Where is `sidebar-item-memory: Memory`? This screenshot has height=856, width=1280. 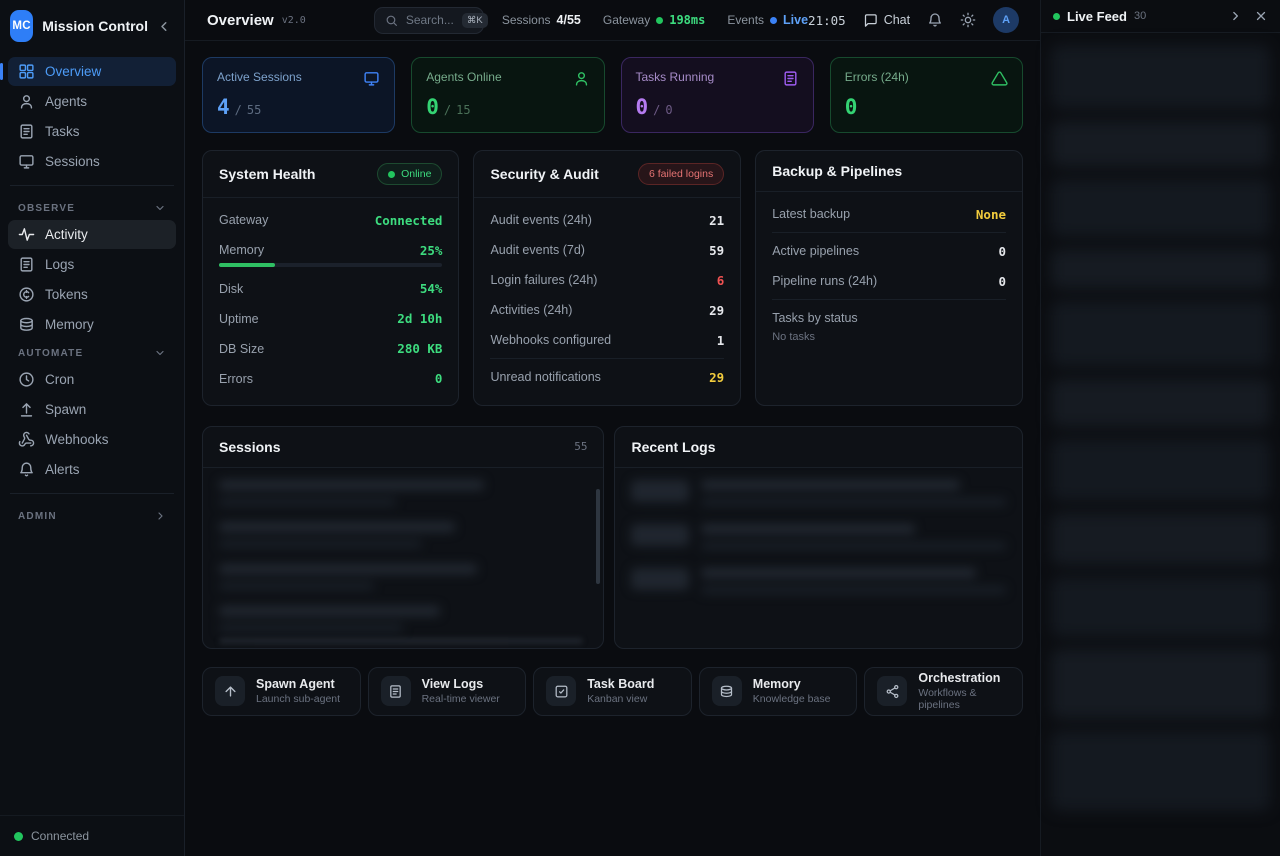
sidebar-item-memory: Memory is located at coordinates (92, 324).